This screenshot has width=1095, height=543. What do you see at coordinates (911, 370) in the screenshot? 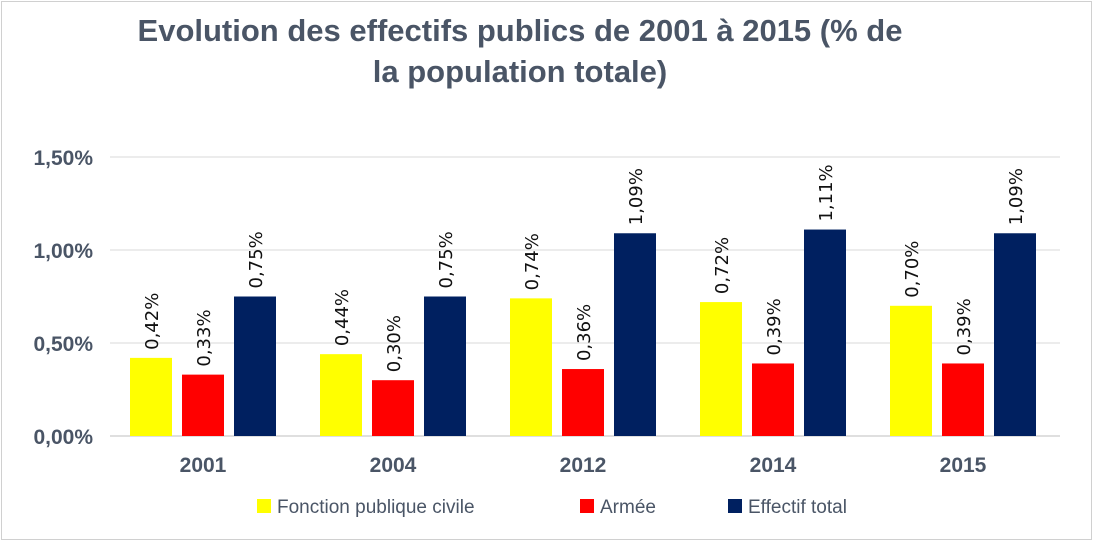
I see `bar-fonction-publique-civile-2015` at bounding box center [911, 370].